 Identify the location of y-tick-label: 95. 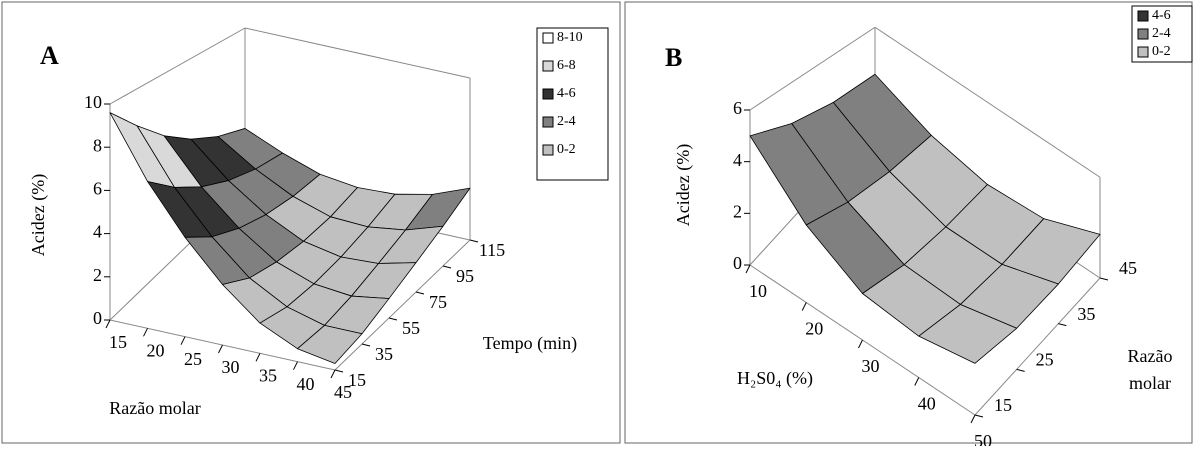
(465, 276).